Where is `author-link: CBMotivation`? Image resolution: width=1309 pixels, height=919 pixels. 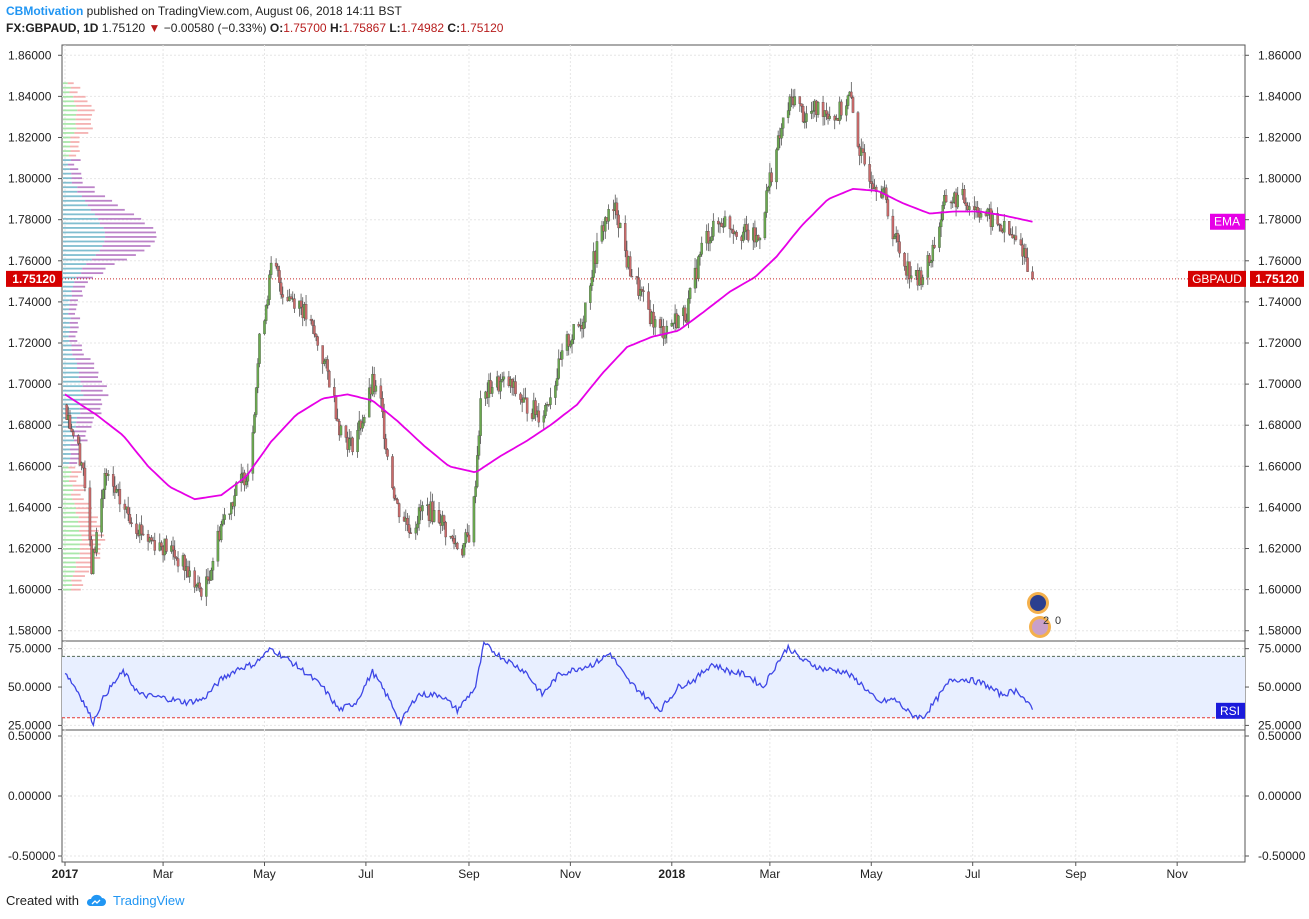 author-link: CBMotivation is located at coordinates (45, 11).